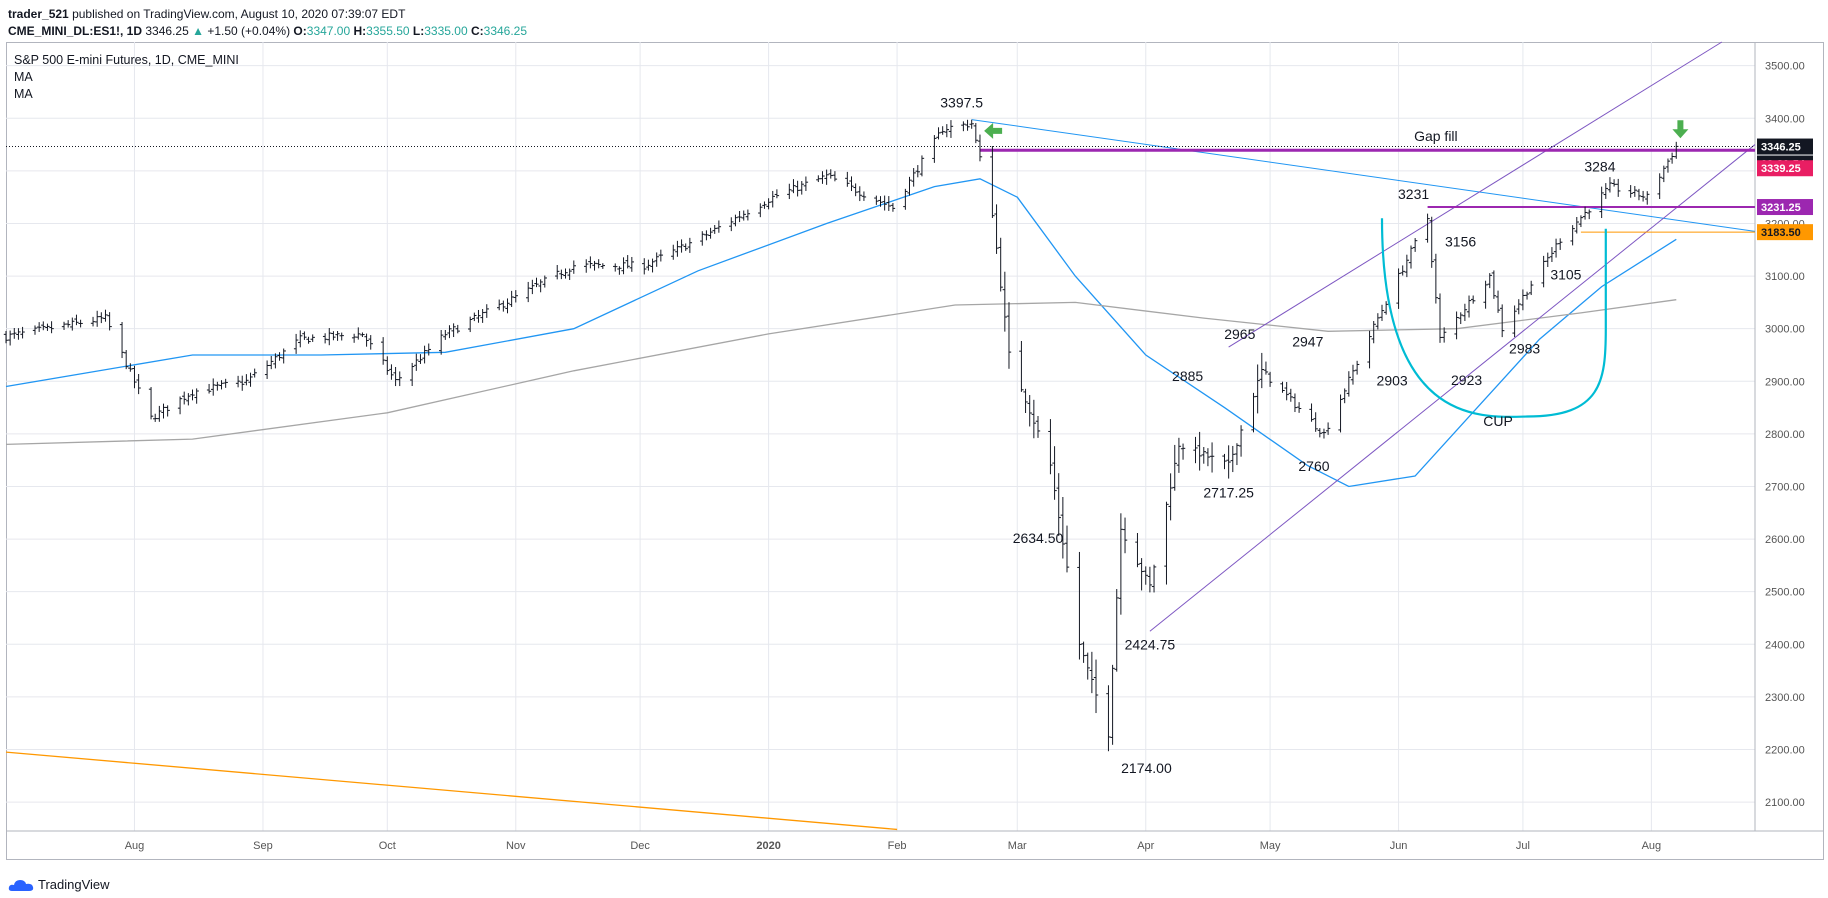 This screenshot has height=898, width=1828. I want to click on y-tick-label: 3100.00, so click(1785, 277).